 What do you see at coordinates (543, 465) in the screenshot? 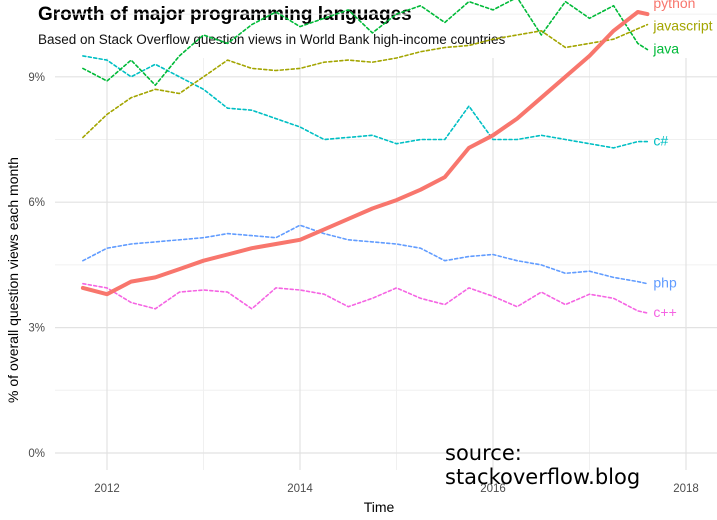
I see `source-note: source: stackoverflow.blog` at bounding box center [543, 465].